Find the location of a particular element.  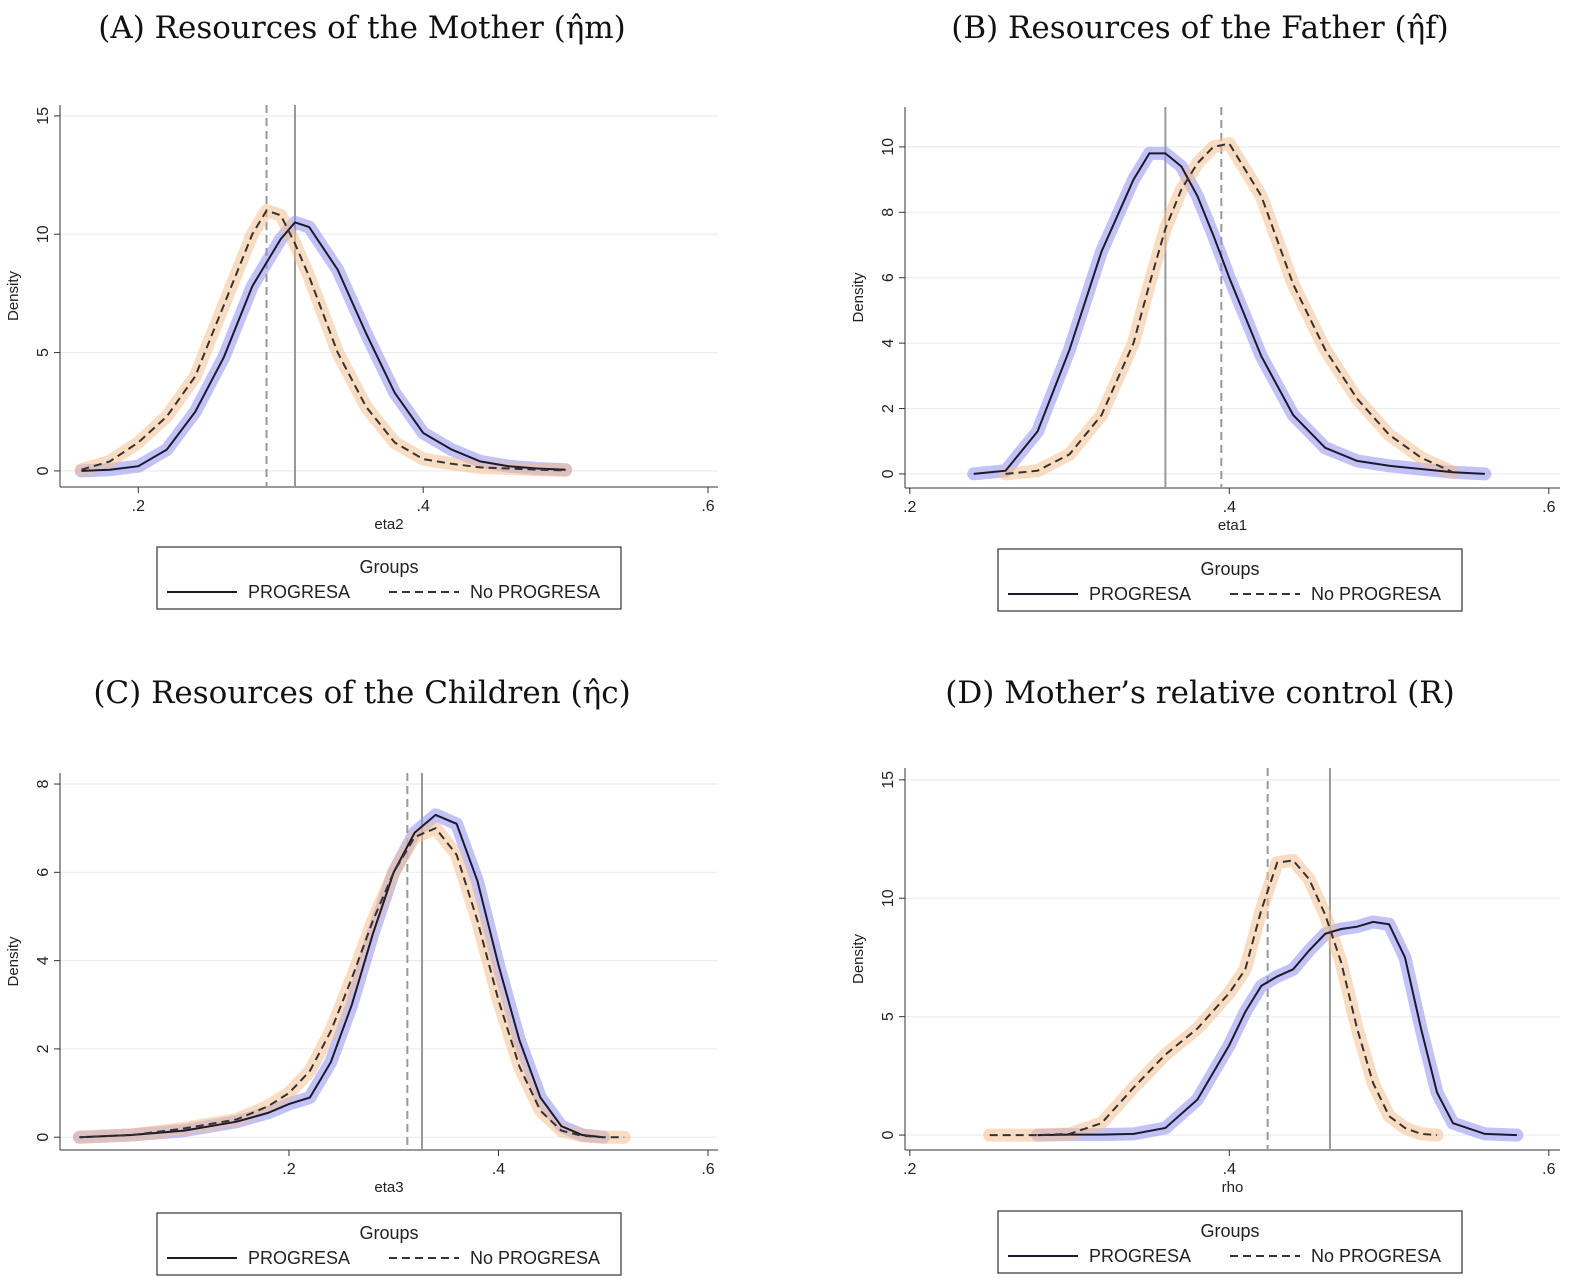

chart-title: (D) Mother’s relative control (R) is located at coordinates (1199, 693).